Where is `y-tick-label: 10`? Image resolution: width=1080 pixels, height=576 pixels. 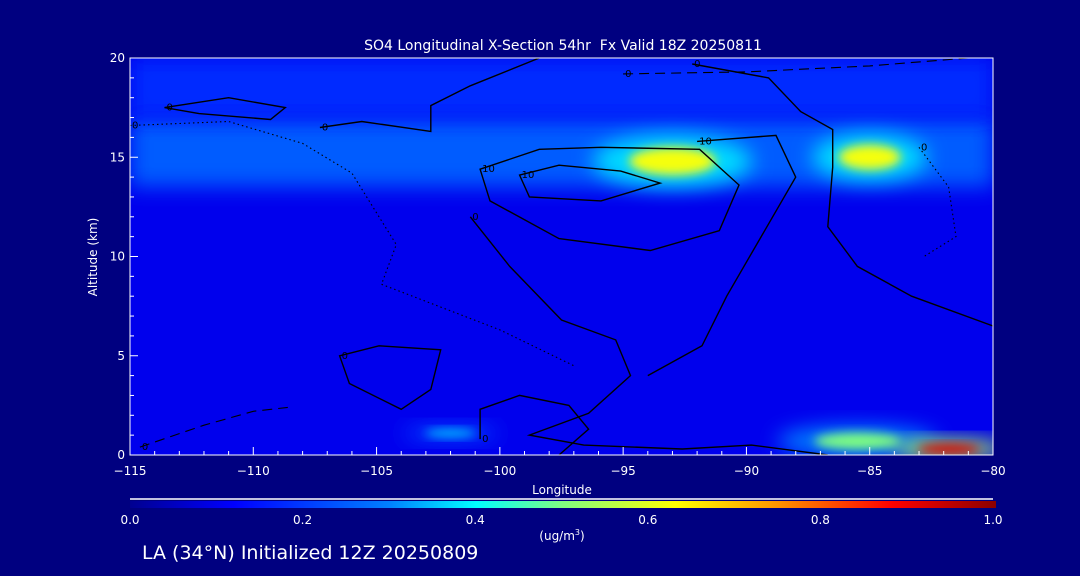 y-tick-label: 10 is located at coordinates (117, 257).